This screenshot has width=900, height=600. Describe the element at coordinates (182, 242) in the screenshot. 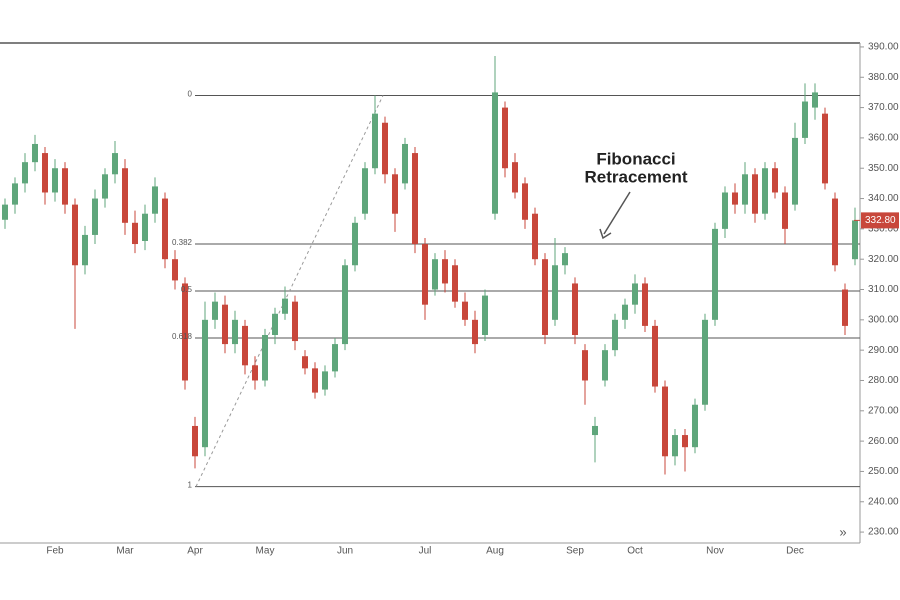

I see `fib-level-label: 0.382` at that location.